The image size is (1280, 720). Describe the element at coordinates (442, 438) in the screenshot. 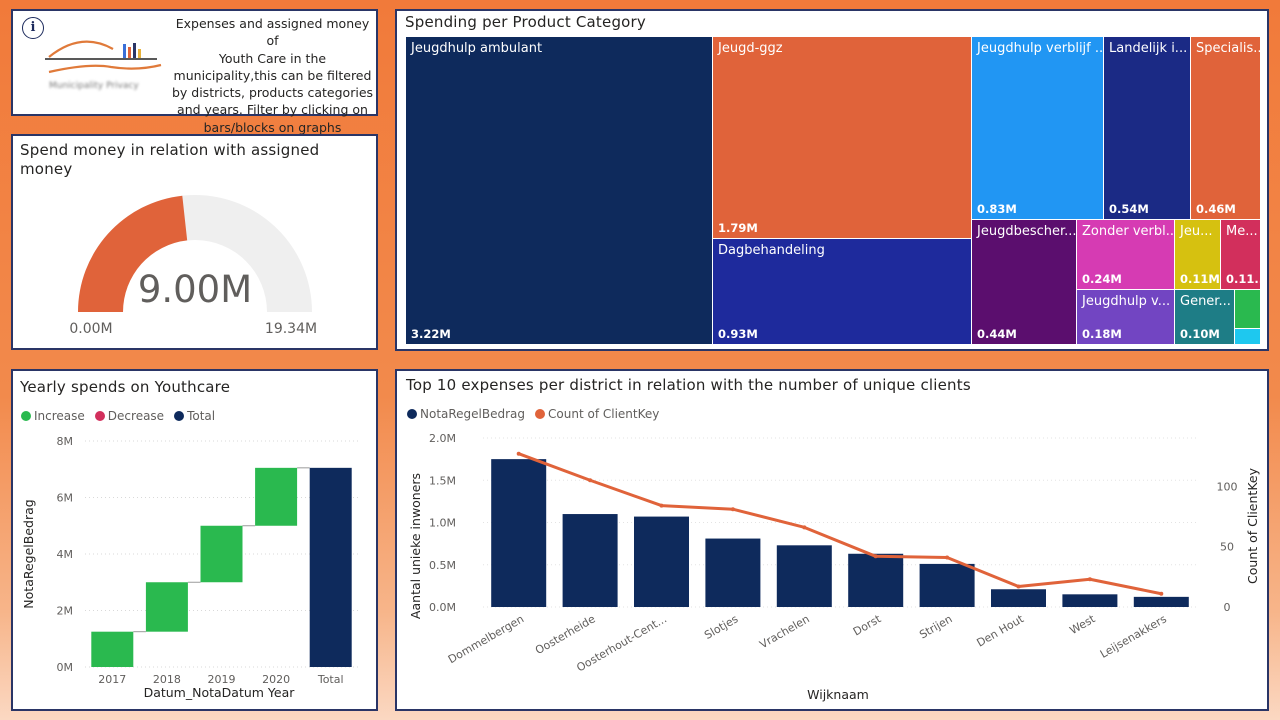

I see `y-tick-label: 2.0M` at that location.